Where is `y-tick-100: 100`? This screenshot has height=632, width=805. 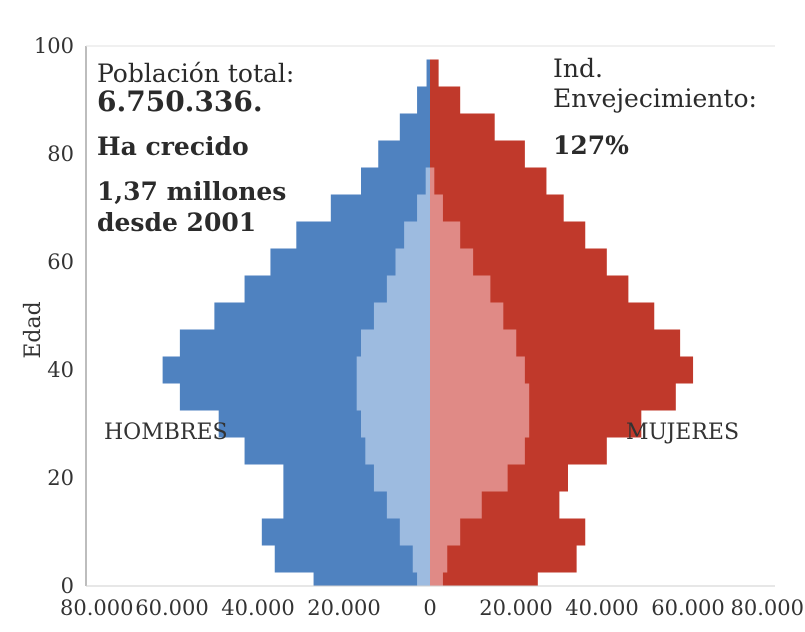 y-tick-100: 100 is located at coordinates (54, 46).